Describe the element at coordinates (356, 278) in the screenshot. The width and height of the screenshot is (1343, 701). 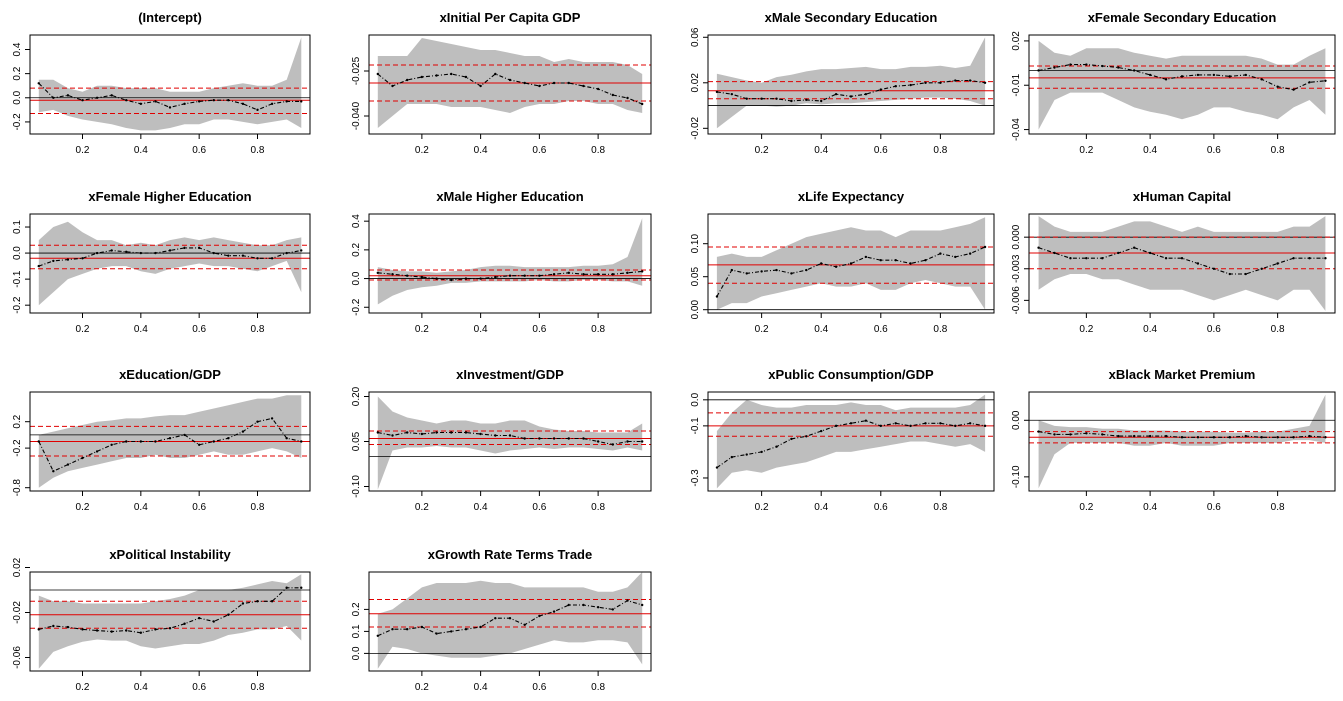
I see `y-tick-label: 0.0` at that location.